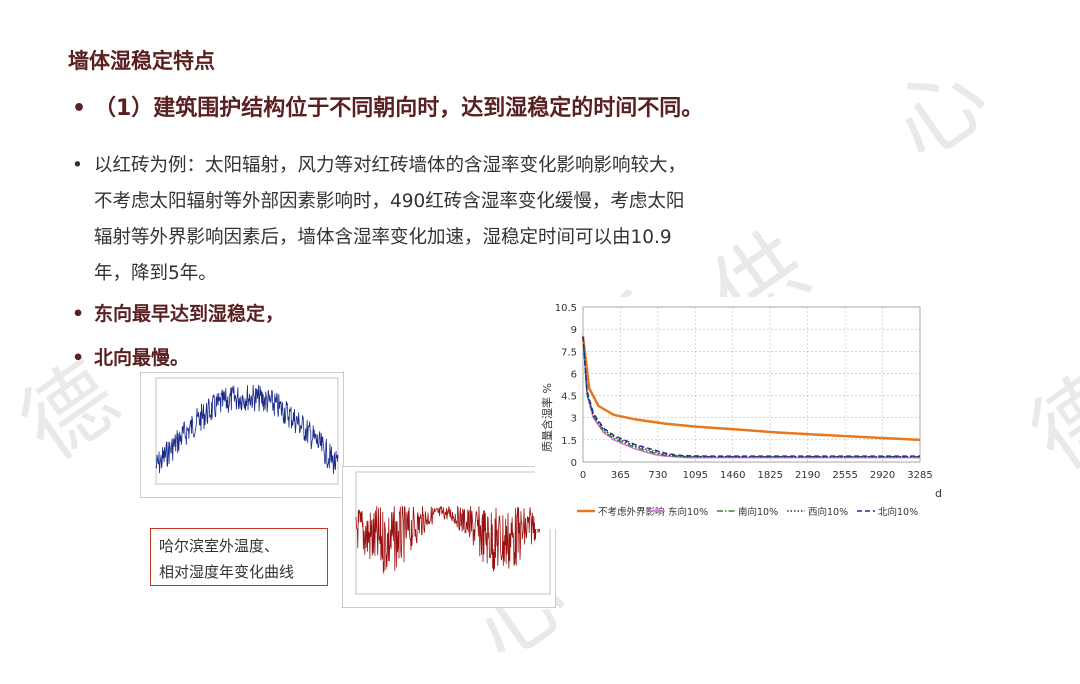 Image resolution: width=1080 pixels, height=684 pixels. Describe the element at coordinates (695, 475) in the screenshot. I see `x-tick-label: 1095` at that location.